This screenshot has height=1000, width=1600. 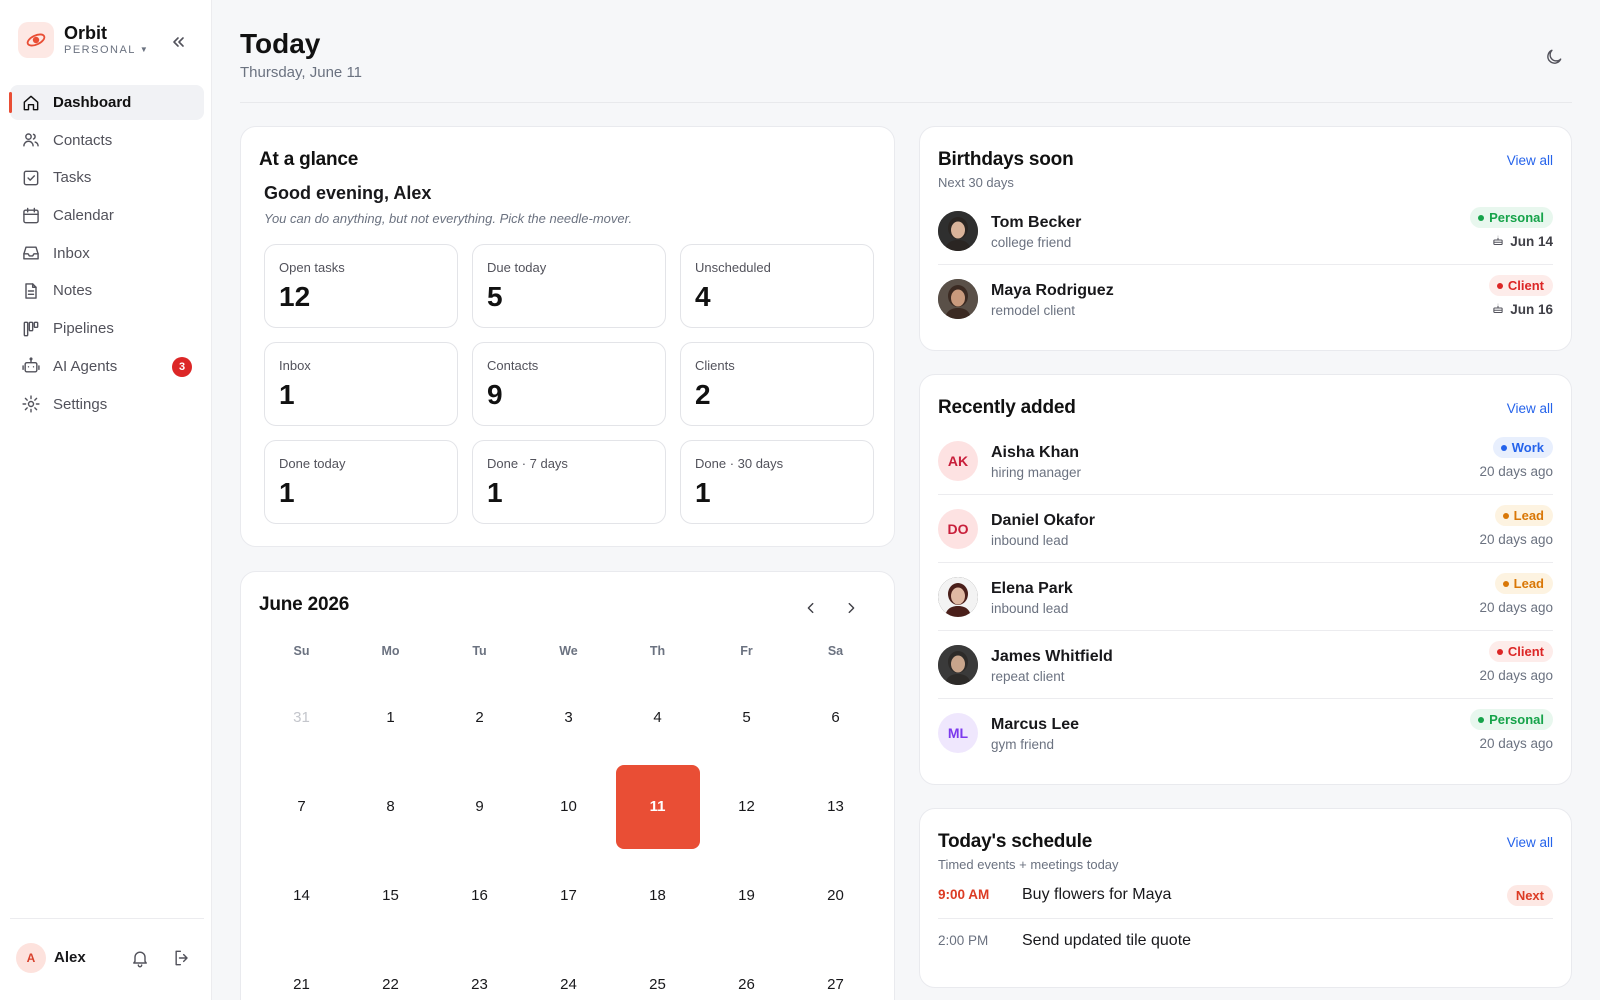 I want to click on brand-name: Orbit, so click(x=85, y=33).